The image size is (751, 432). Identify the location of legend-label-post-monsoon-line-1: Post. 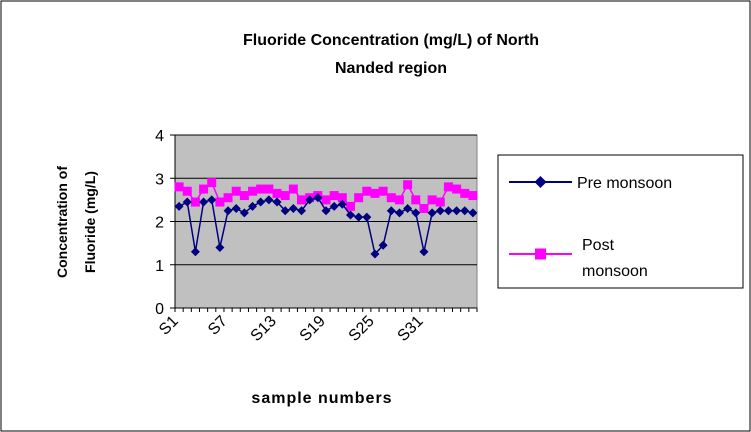
(598, 245).